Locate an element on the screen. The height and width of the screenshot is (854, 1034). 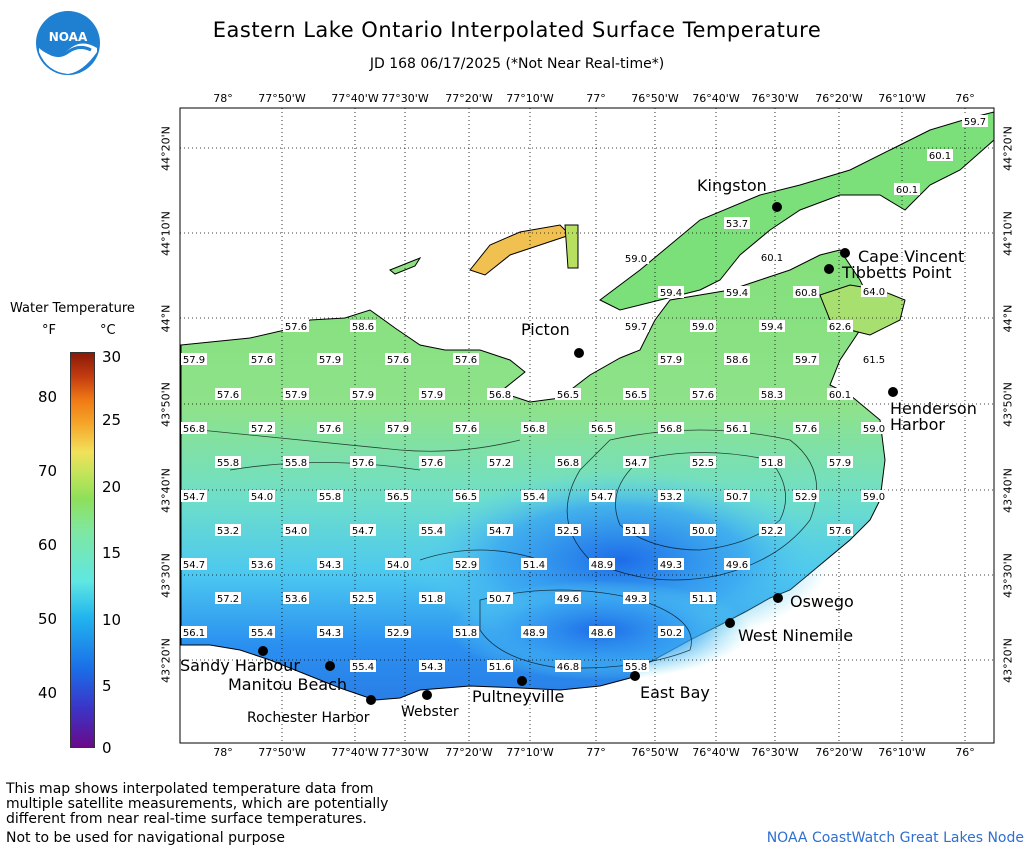
city-label: Manitou Beach is located at coordinates (288, 684).